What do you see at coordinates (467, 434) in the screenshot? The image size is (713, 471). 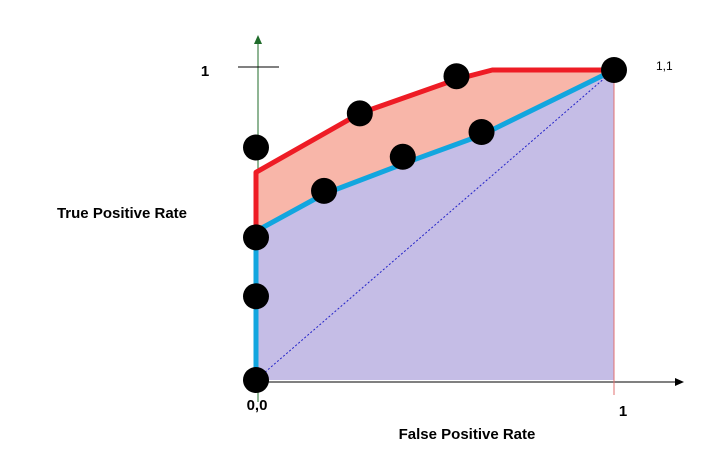 I see `x-axis-label: False Positive Rate` at bounding box center [467, 434].